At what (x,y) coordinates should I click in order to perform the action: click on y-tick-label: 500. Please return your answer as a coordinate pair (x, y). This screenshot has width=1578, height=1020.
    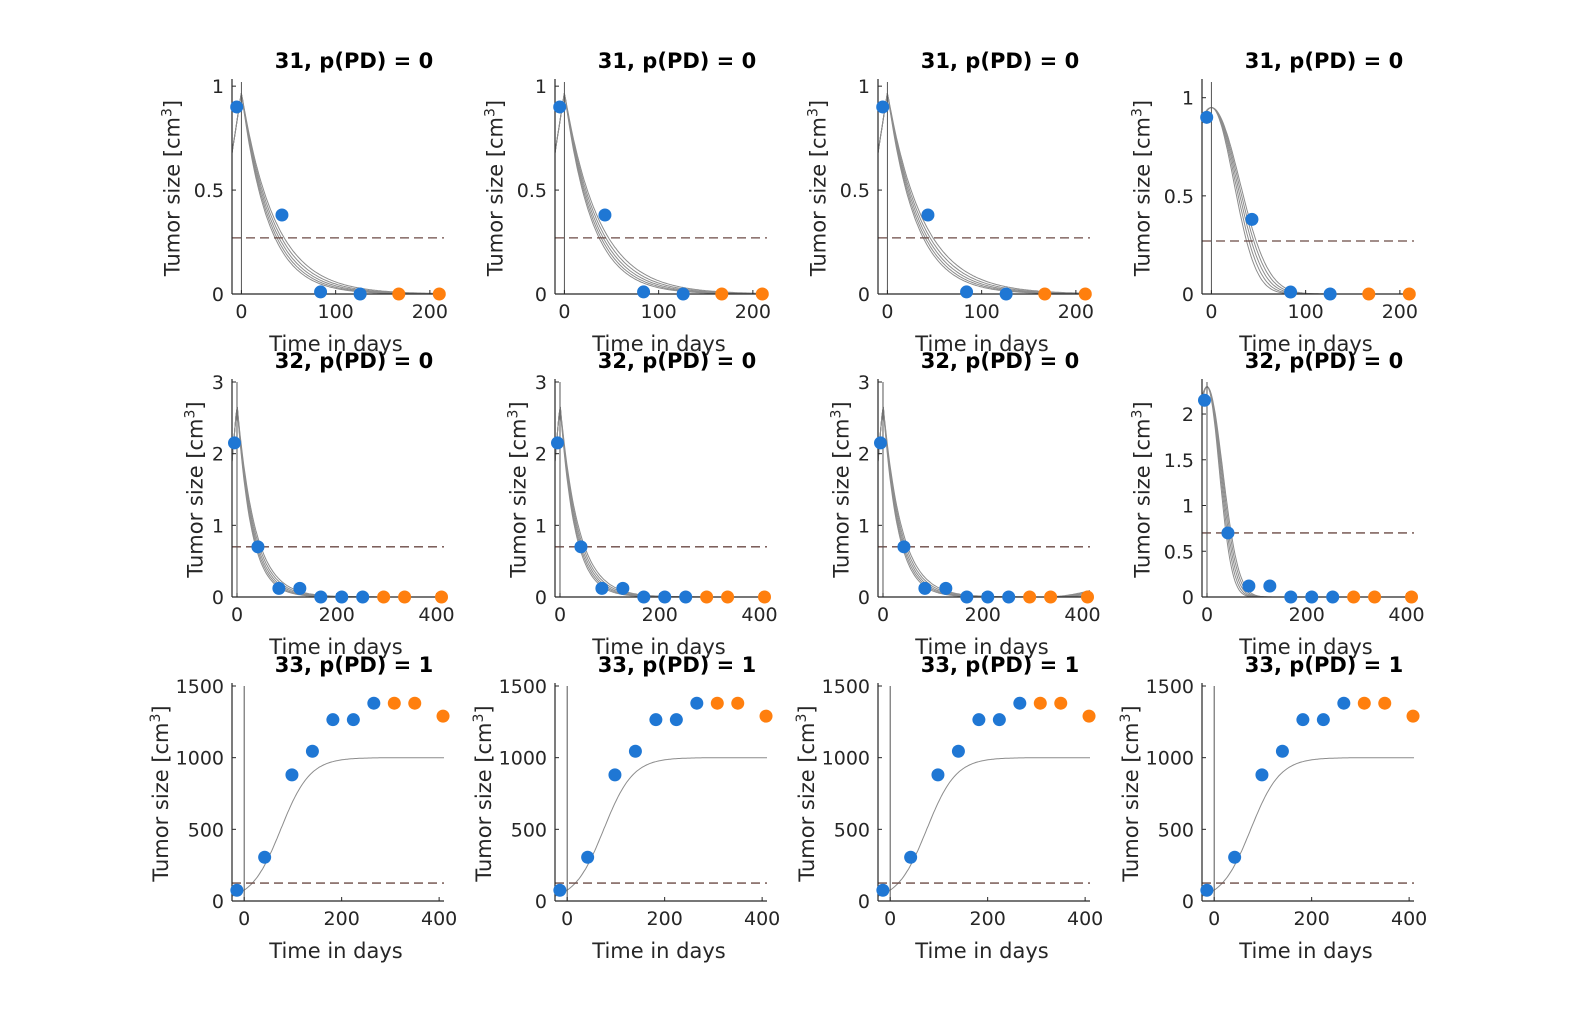
    Looking at the image, I should click on (1176, 830).